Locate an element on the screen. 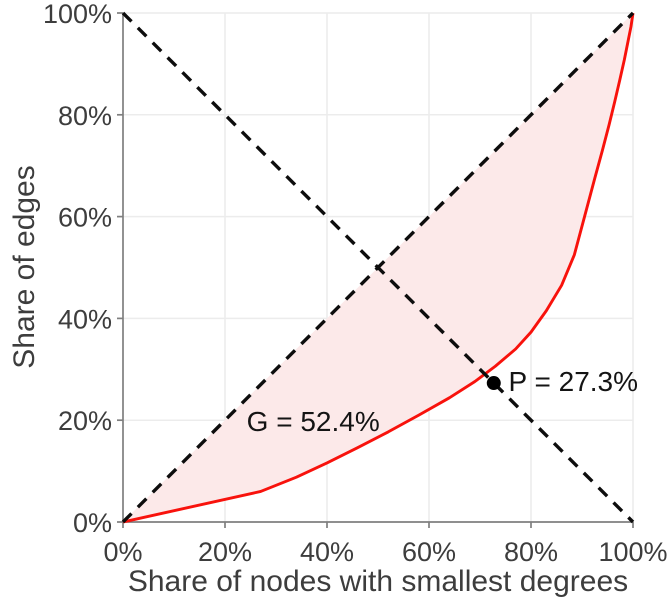  y-tick-label: 60% is located at coordinates (85, 218).